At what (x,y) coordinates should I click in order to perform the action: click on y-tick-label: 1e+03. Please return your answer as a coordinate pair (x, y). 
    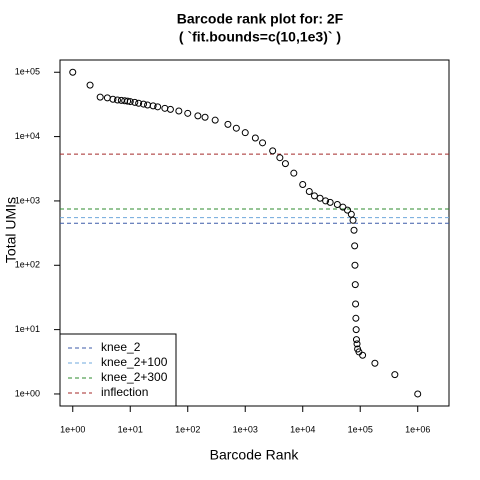
    Looking at the image, I should click on (27, 200).